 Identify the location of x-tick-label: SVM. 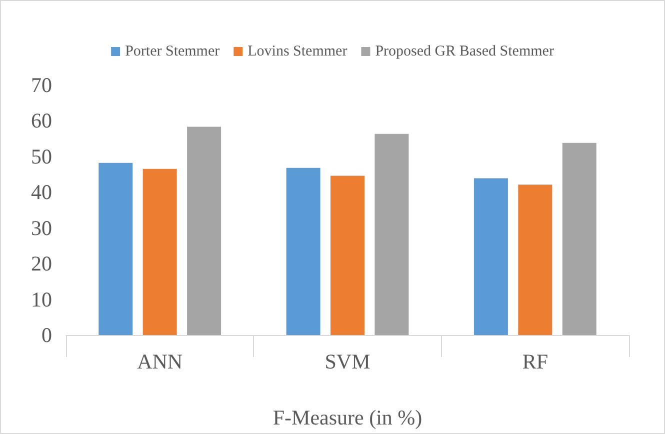
(347, 362).